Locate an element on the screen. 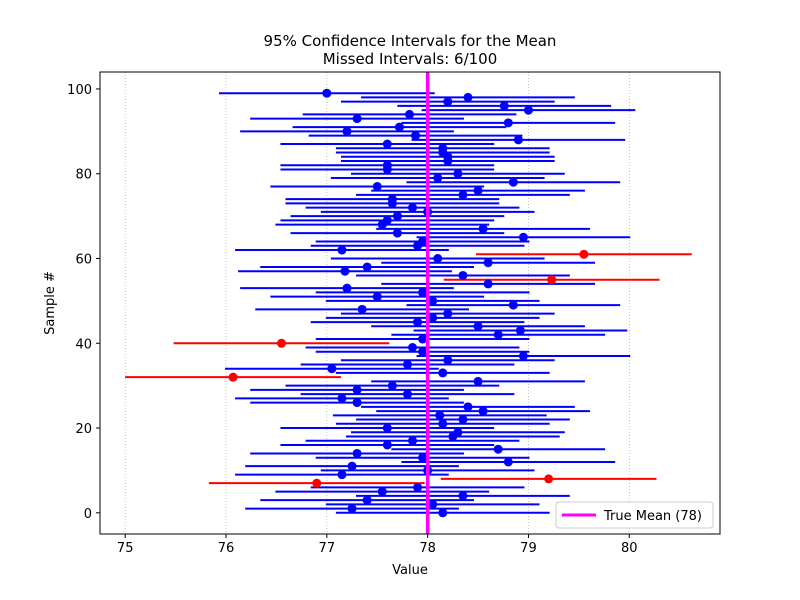 This screenshot has width=800, height=600. legend: True Mean (78) is located at coordinates (634, 515).